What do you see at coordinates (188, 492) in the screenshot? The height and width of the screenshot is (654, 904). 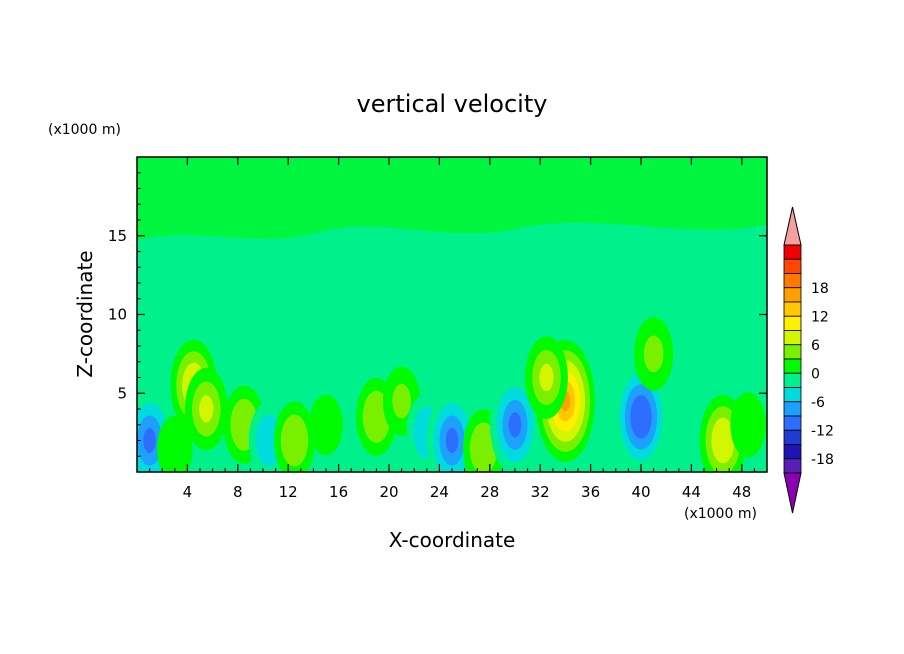 I see `x-tick-label: 4` at bounding box center [188, 492].